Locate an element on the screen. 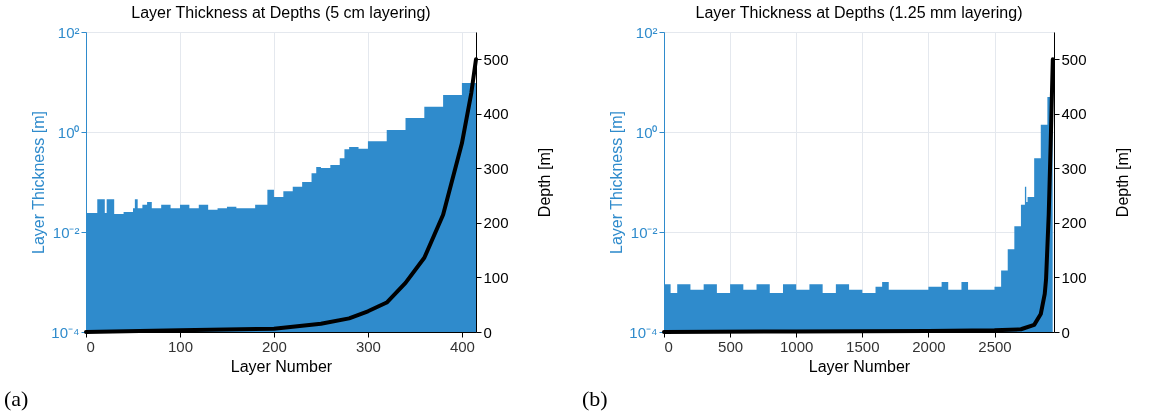 The image size is (1156, 414). x-tick-label: 300 is located at coordinates (368, 346).